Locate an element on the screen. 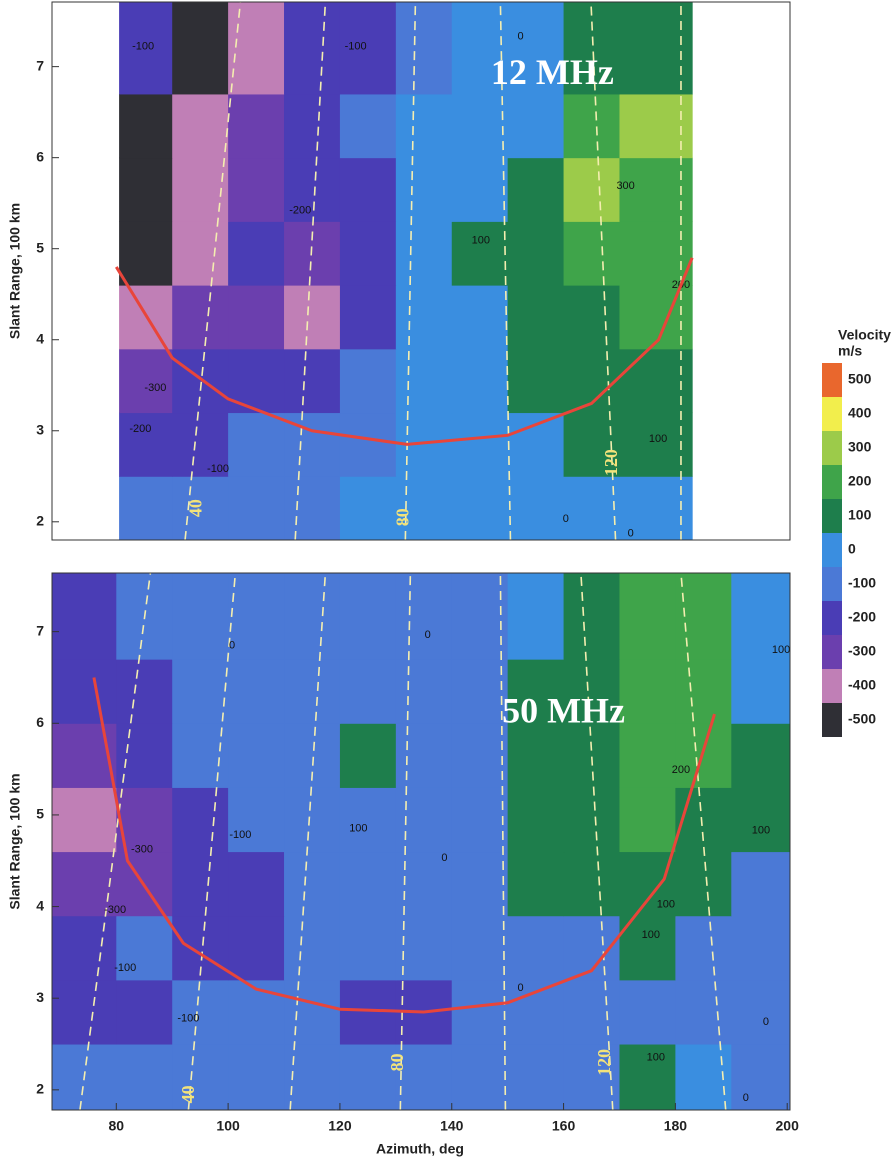  frequency-label: 12 MHz is located at coordinates (552, 72).